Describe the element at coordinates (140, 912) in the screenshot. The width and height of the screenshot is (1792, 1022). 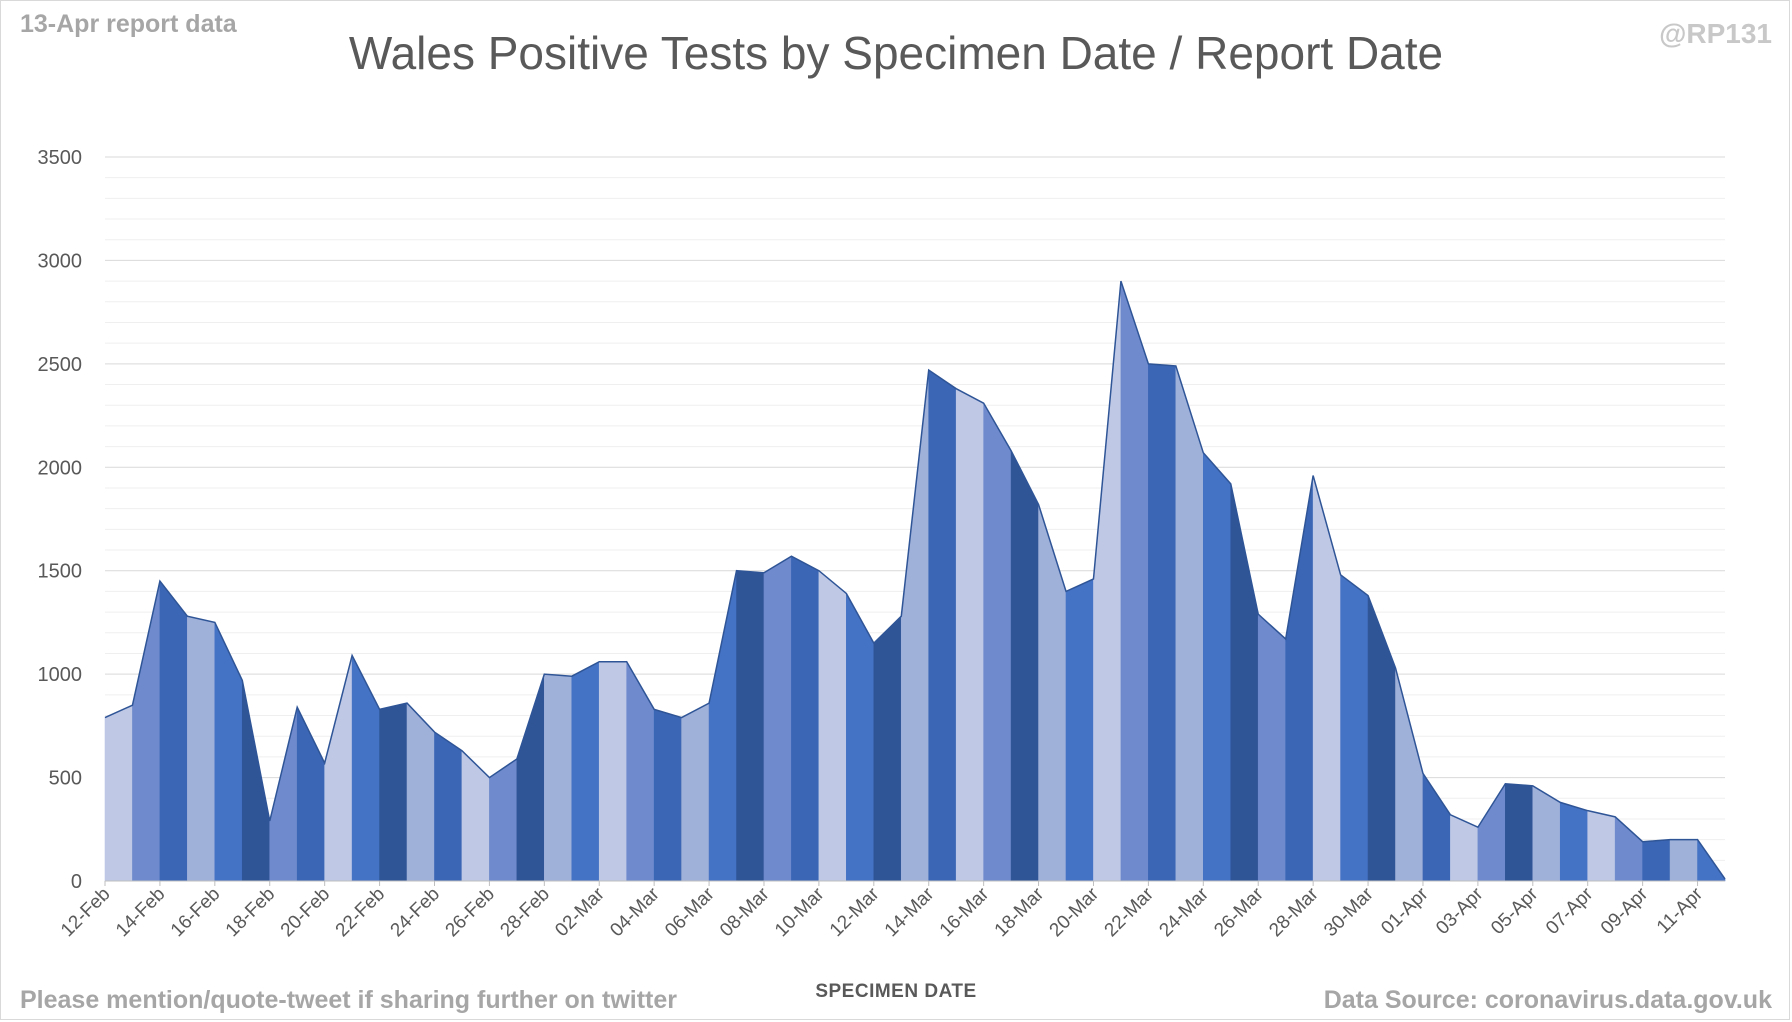
I see `x-tick-label: 14-Feb` at that location.